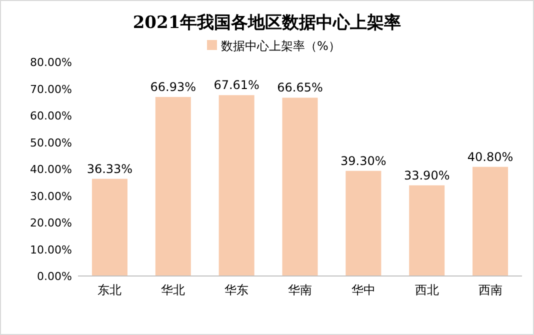  Describe the element at coordinates (51, 249) in the screenshot. I see `y-tick-label: 10.00%` at that location.